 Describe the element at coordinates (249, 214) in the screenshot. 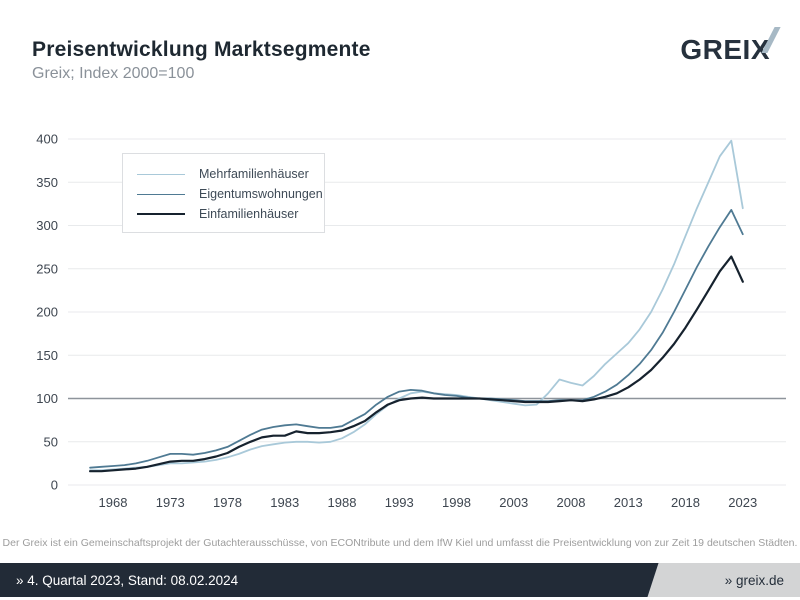

I see `legend-label: Einfamilienhäuser` at that location.